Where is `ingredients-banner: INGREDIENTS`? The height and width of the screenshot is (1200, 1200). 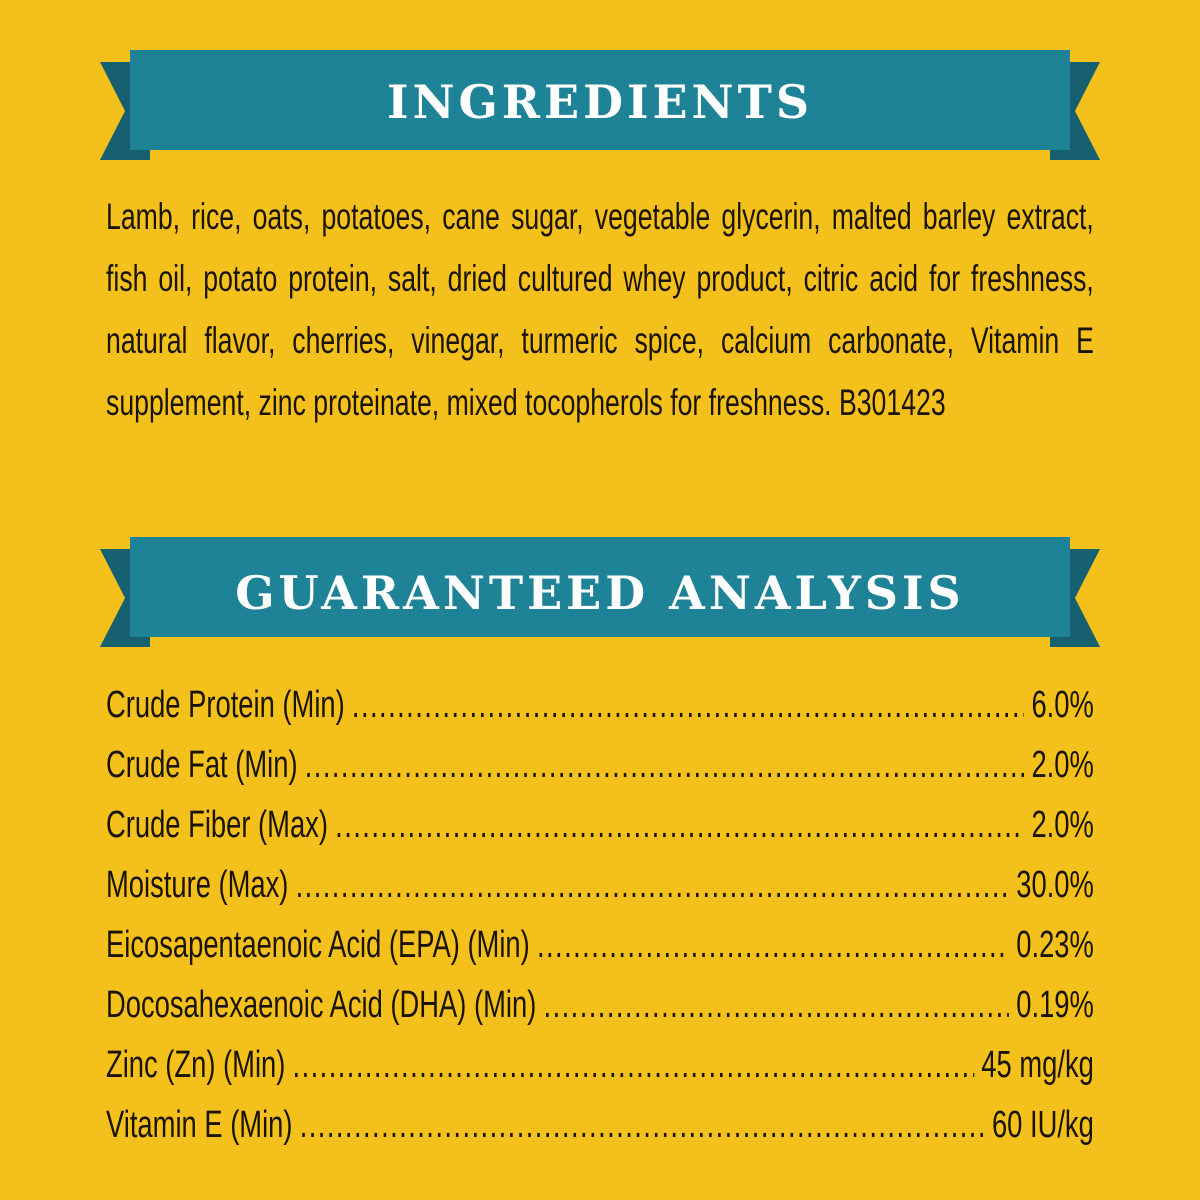 ingredients-banner: INGREDIENTS is located at coordinates (600, 105).